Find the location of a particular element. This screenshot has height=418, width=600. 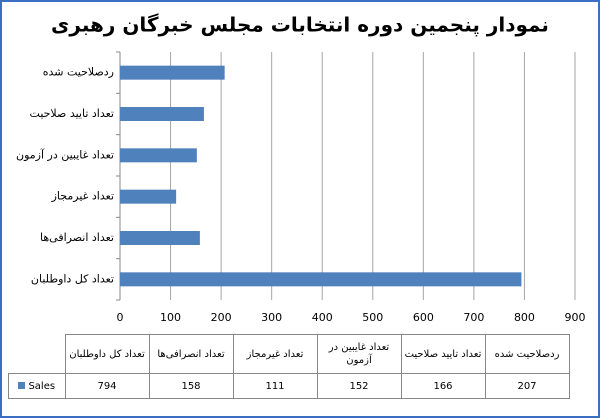

table-value: 207 is located at coordinates (527, 386).